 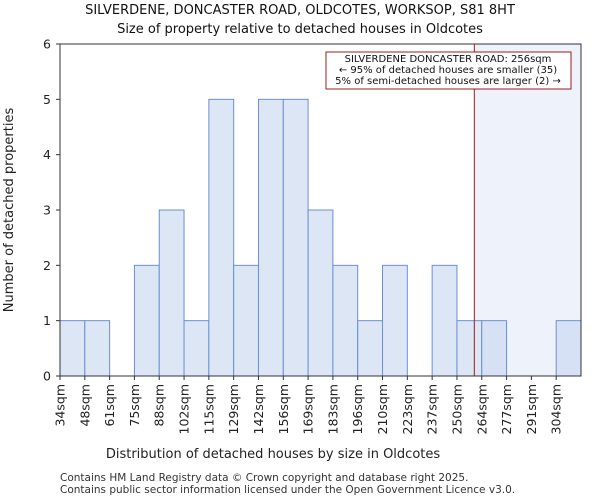 I want to click on annotation-frame, so click(x=448, y=70).